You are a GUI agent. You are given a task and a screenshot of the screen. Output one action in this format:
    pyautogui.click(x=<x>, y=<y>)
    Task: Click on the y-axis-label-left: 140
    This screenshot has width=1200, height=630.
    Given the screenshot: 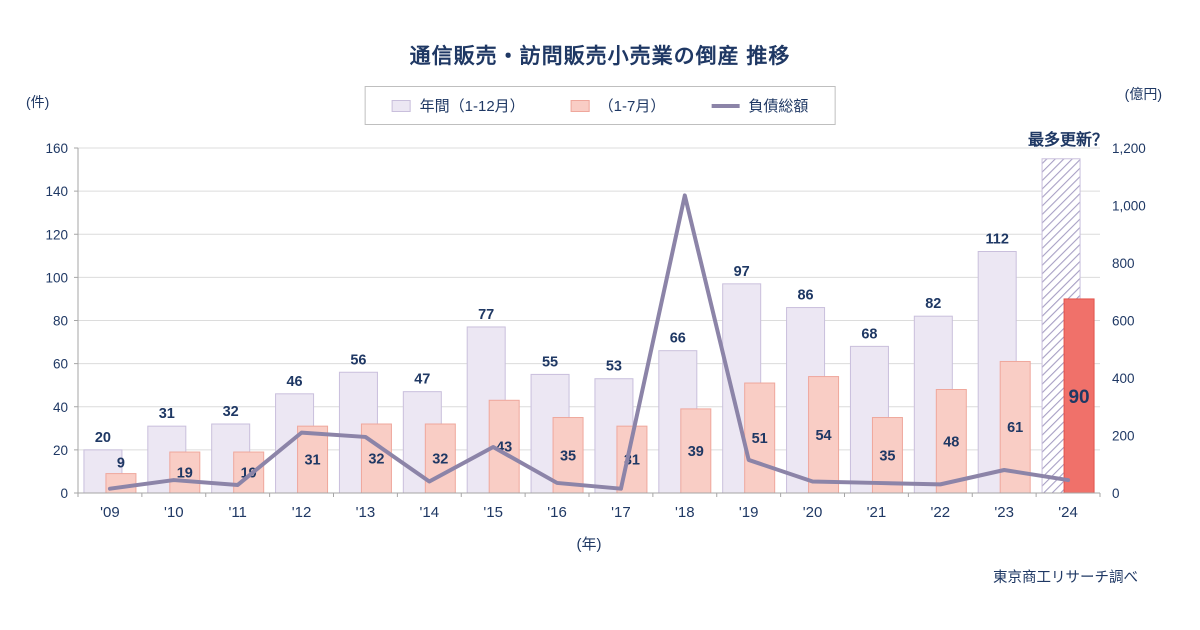 What is the action you would take?
    pyautogui.click(x=56, y=191)
    